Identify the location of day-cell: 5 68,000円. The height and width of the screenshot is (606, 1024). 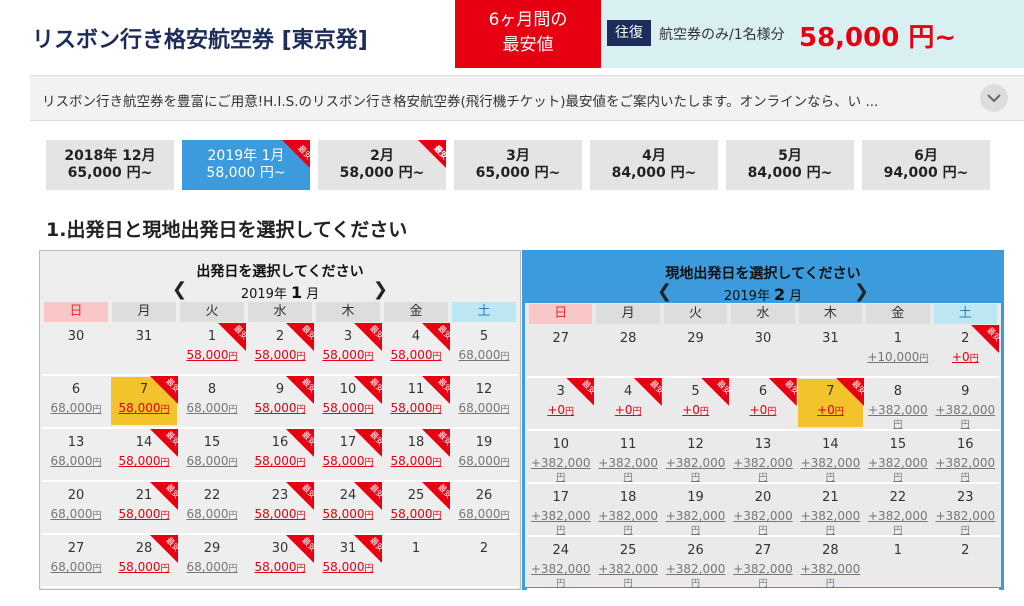
(484, 349).